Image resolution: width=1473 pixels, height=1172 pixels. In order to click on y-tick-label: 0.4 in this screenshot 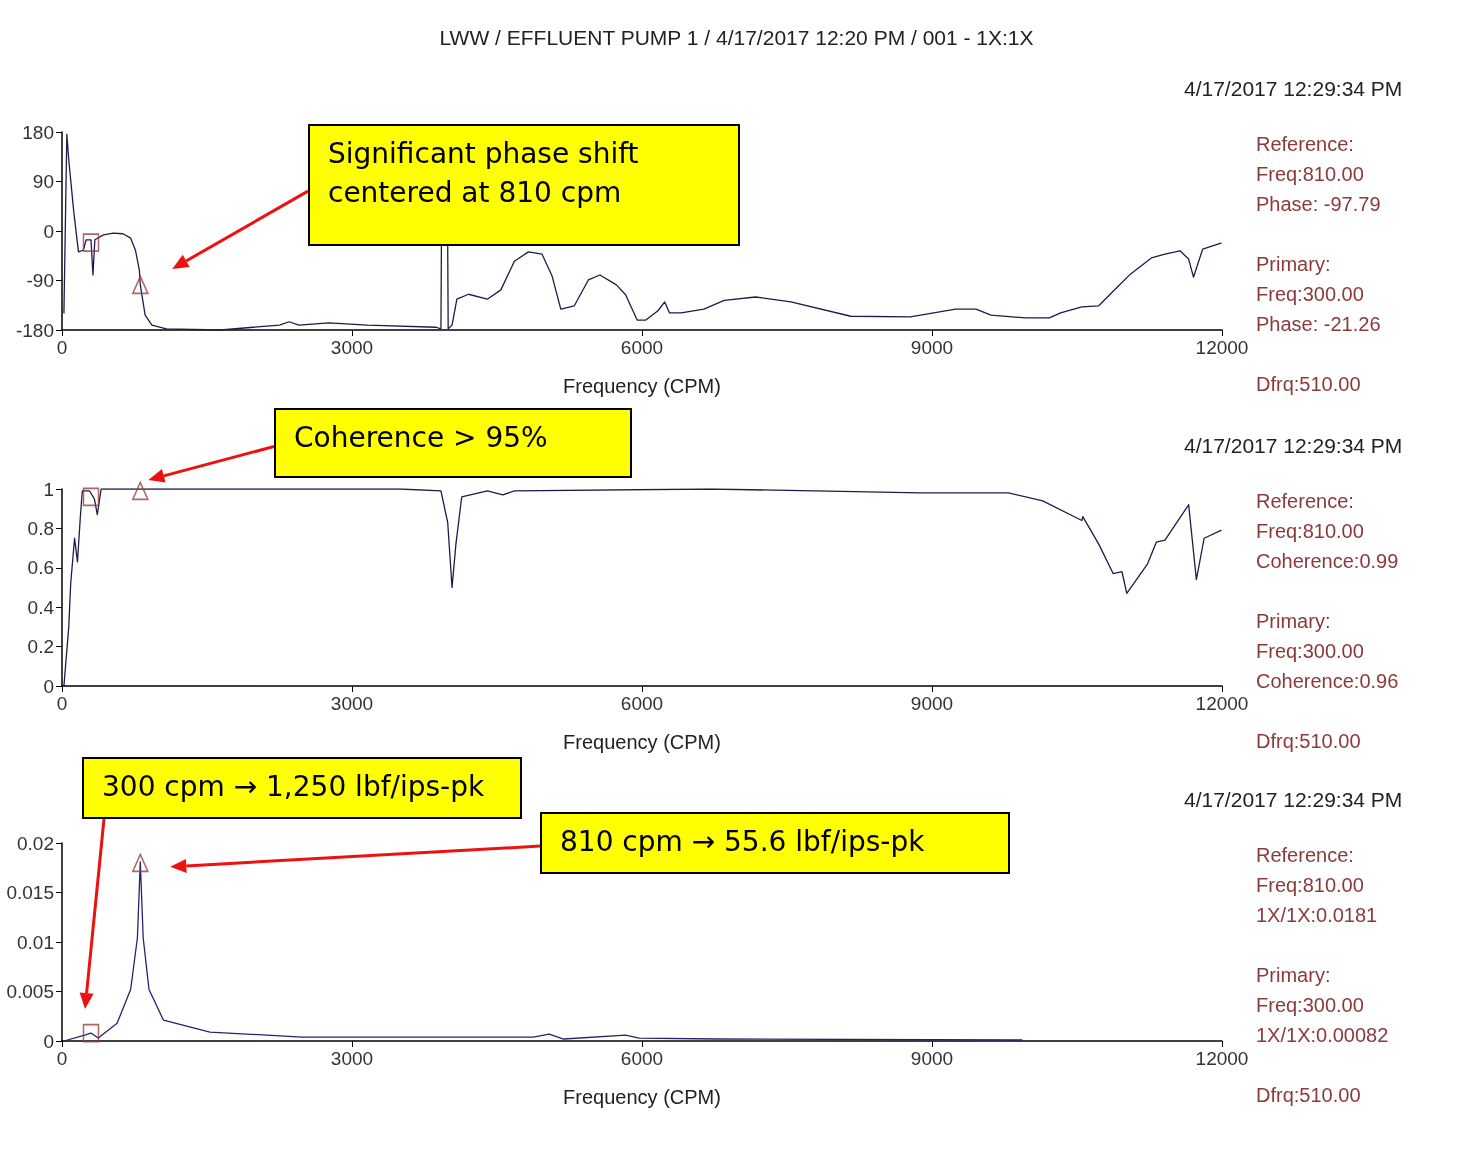, I will do `click(41, 607)`.